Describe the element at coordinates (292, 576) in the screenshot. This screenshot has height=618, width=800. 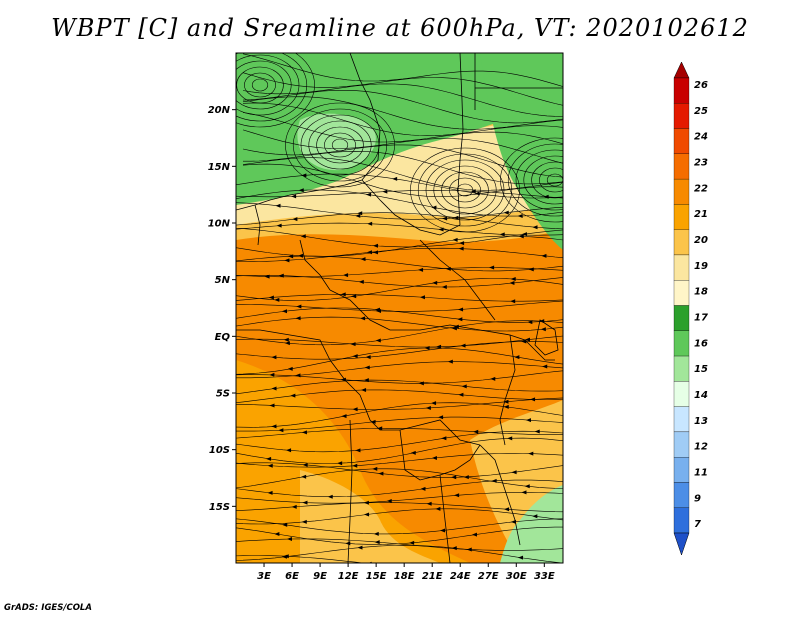
I see `lon-tick-label: 6E` at that location.